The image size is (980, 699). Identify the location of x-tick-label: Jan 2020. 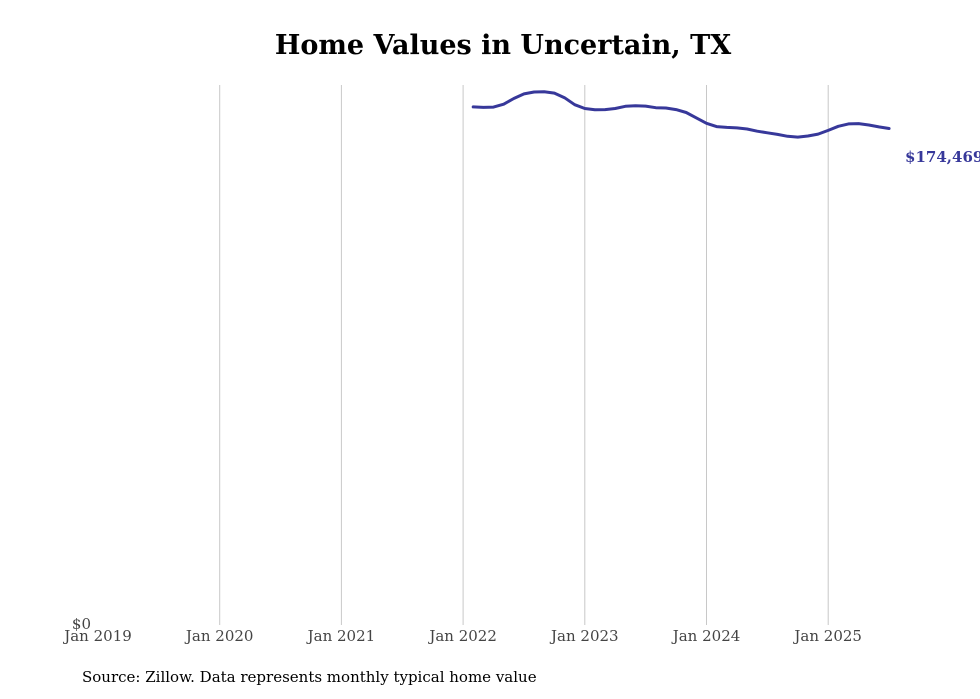
(219, 636).